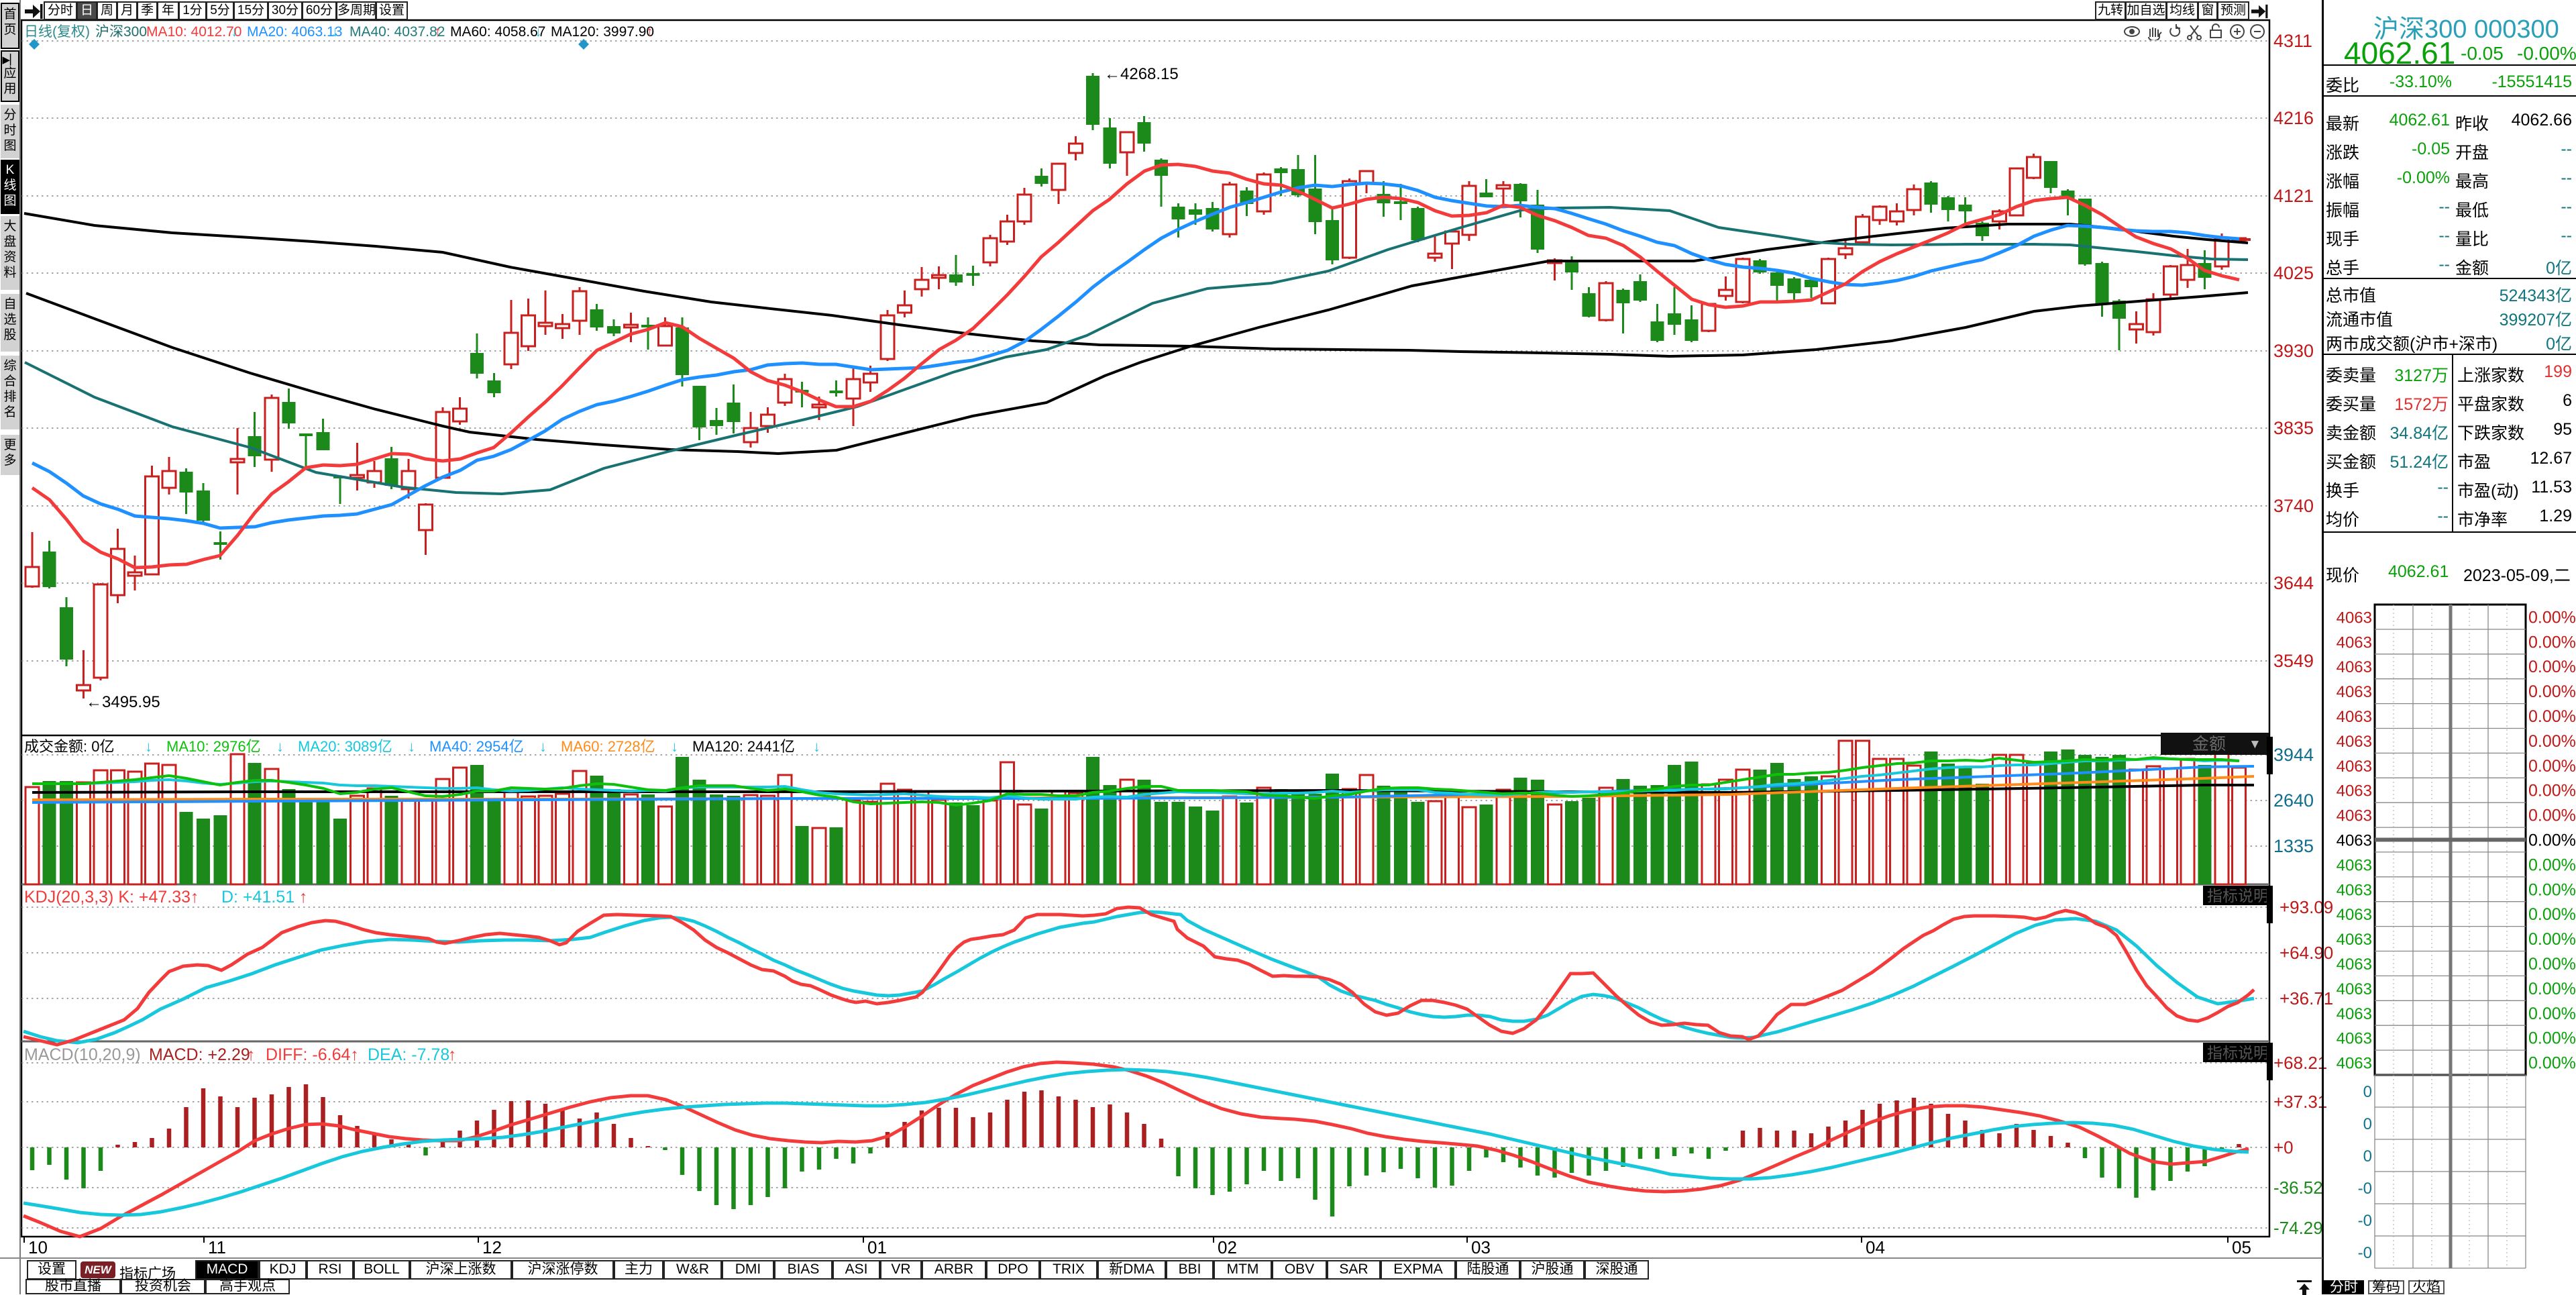 This screenshot has width=2576, height=1295. I want to click on svg-text: 05, so click(2241, 1247).